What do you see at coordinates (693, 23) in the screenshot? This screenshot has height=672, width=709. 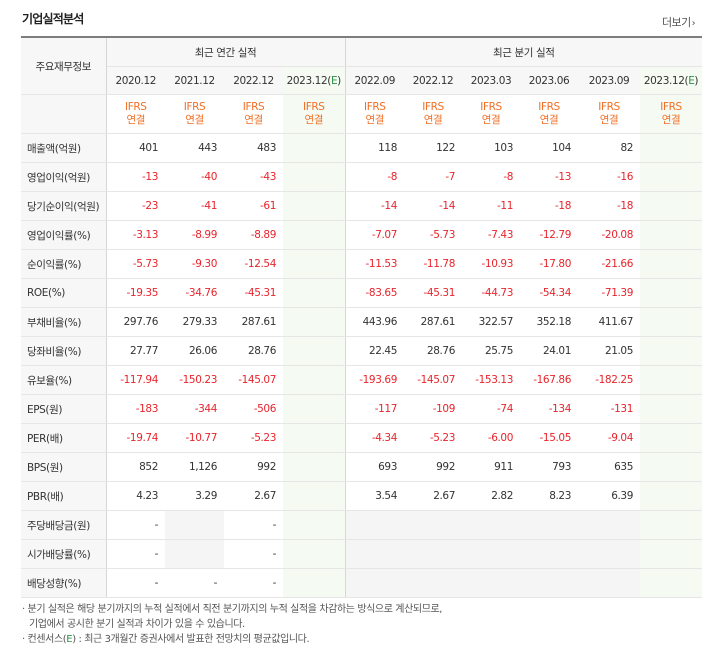 I see `chevron-right-icon: ›` at bounding box center [693, 23].